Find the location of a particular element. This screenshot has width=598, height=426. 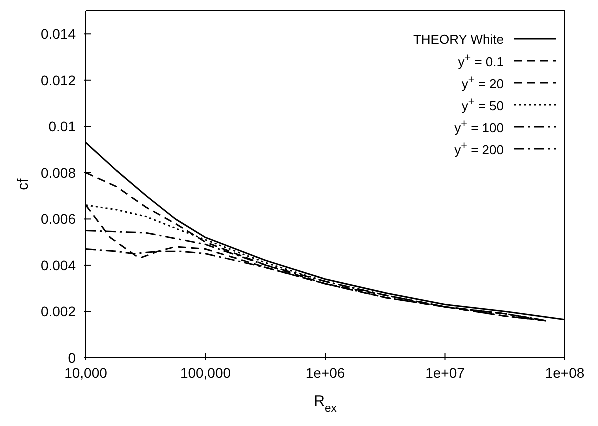

legend-label: y$^{+}$ = 20 is located at coordinates (483, 83).